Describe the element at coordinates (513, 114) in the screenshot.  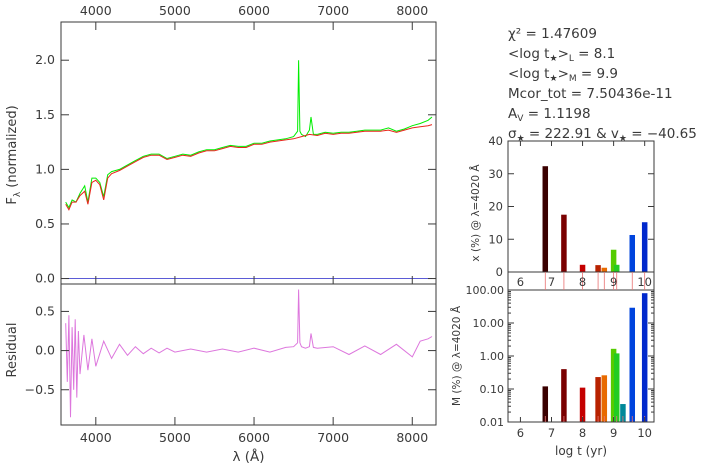
I see `av-pre: A` at that location.